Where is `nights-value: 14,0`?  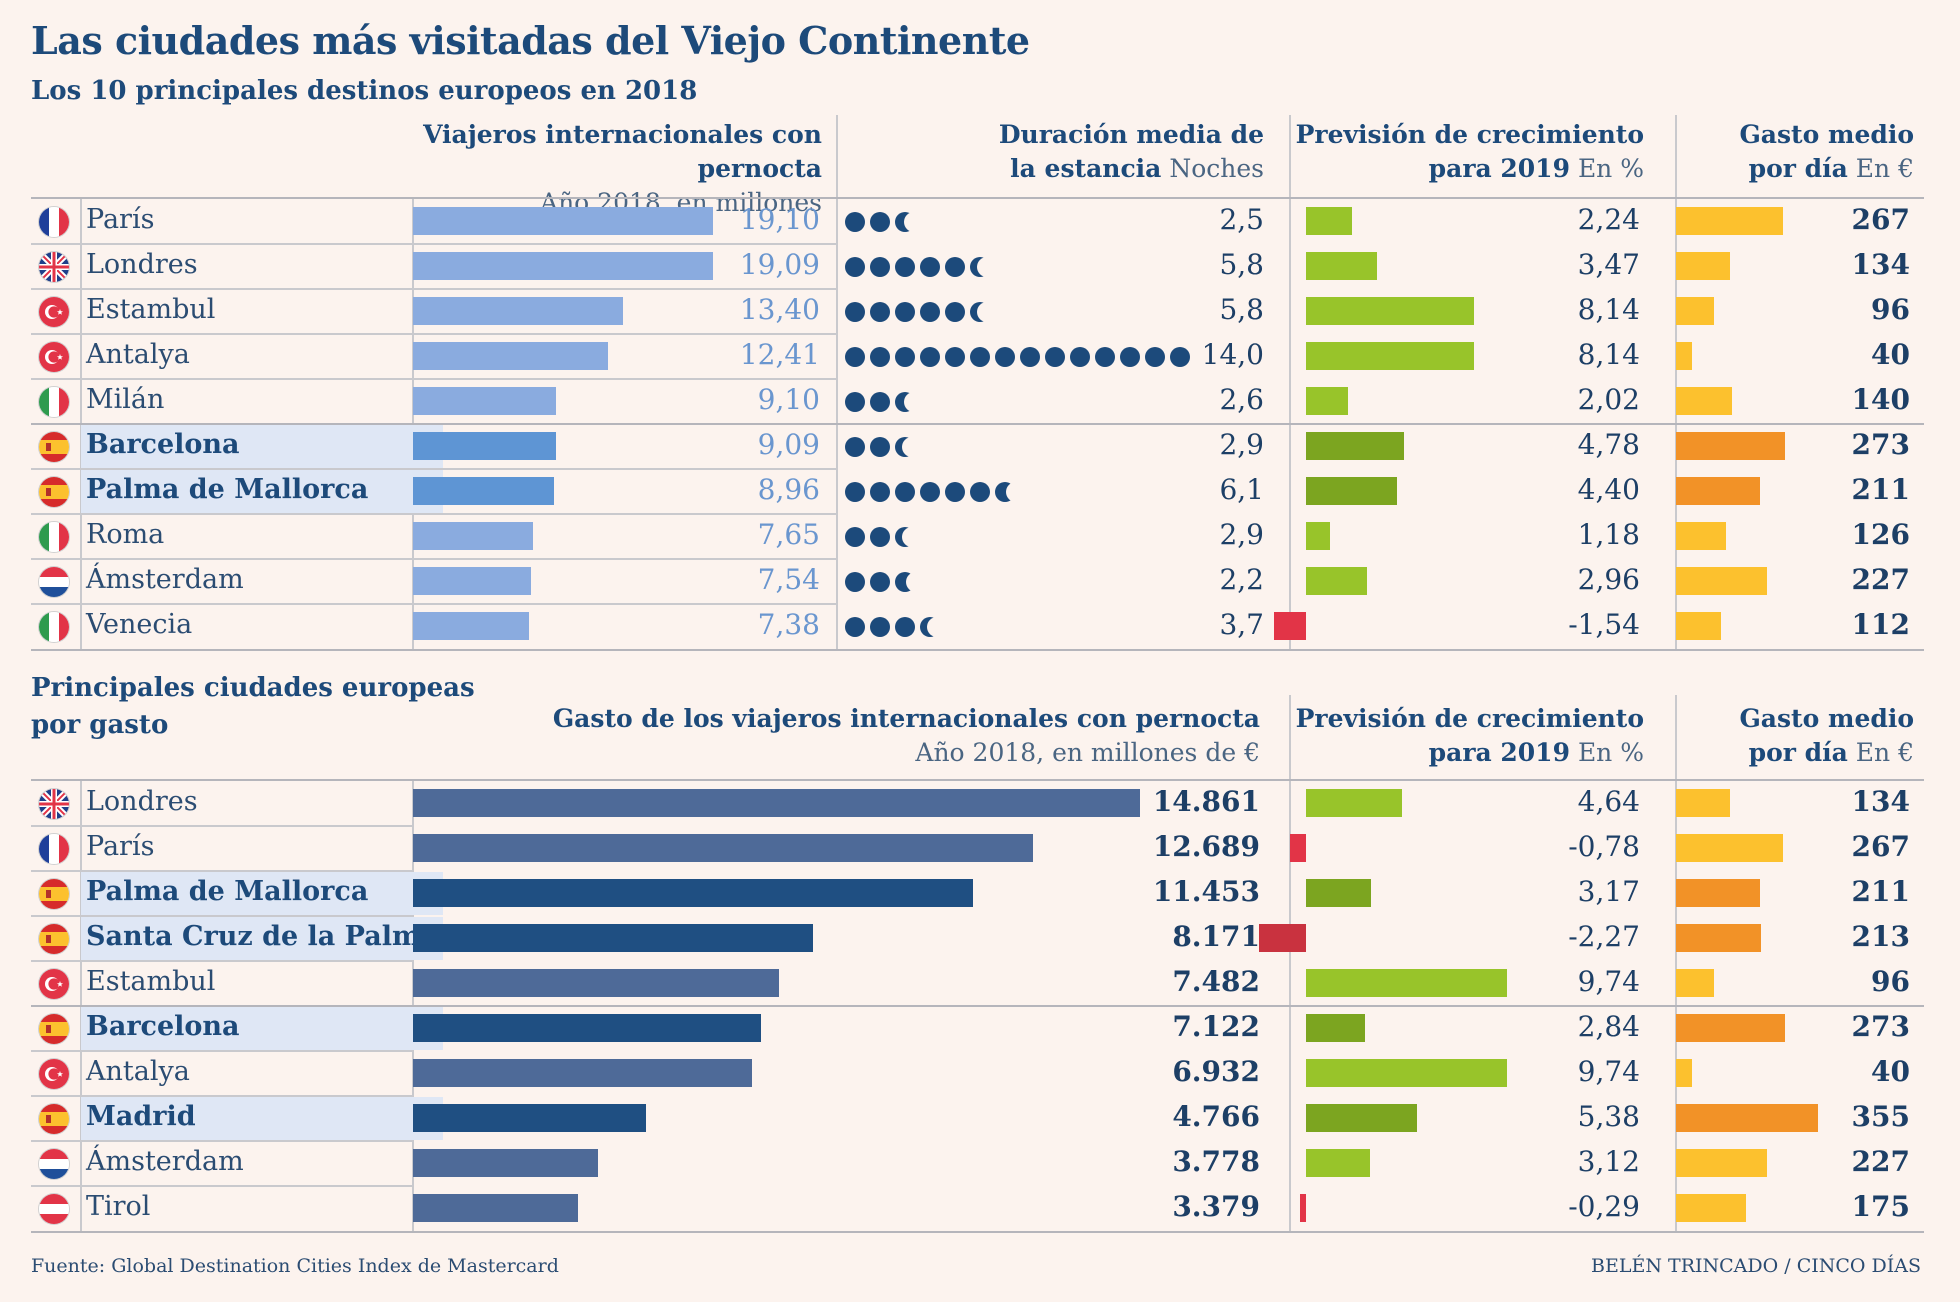 nights-value: 14,0 is located at coordinates (1232, 354).